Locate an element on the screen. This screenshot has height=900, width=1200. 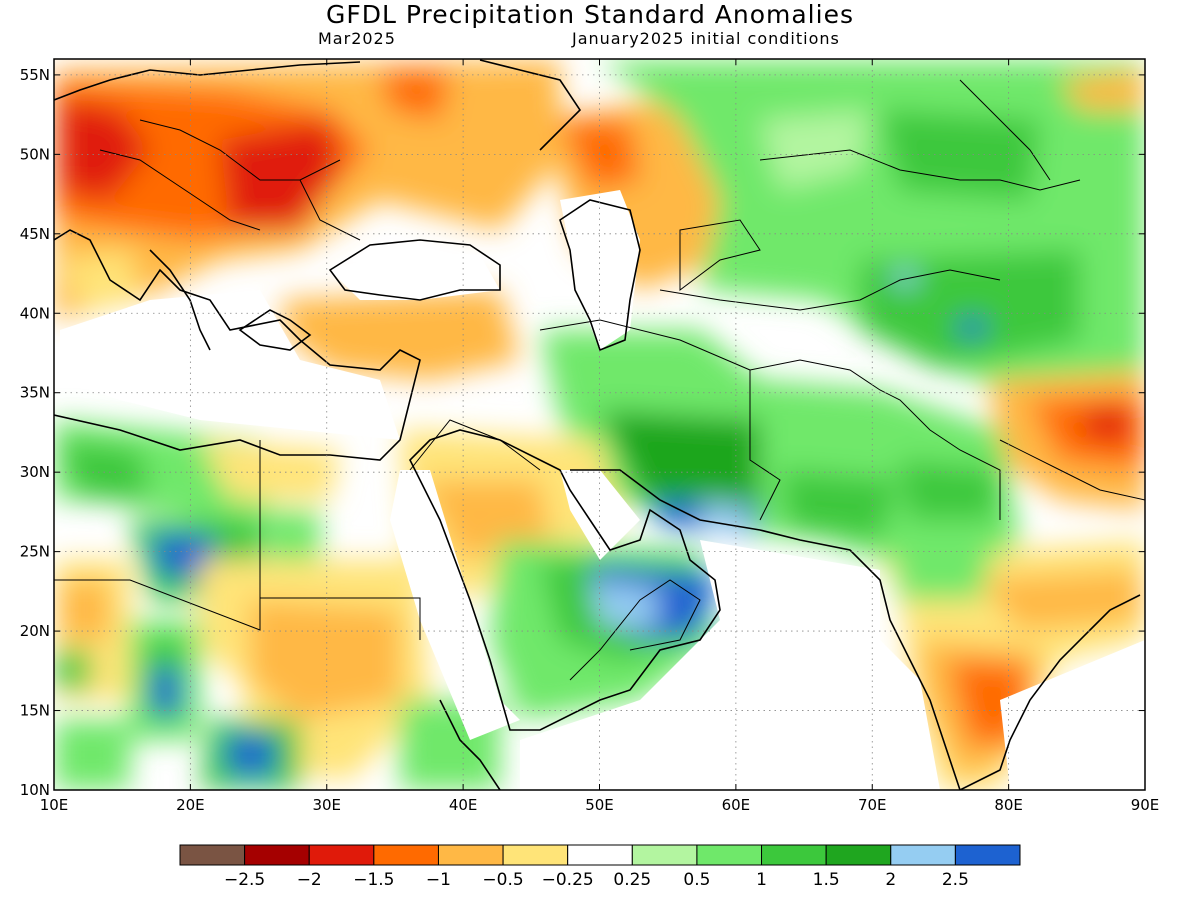
map-title: GFDL Precipitation Standard Anomalies is located at coordinates (590, 14).